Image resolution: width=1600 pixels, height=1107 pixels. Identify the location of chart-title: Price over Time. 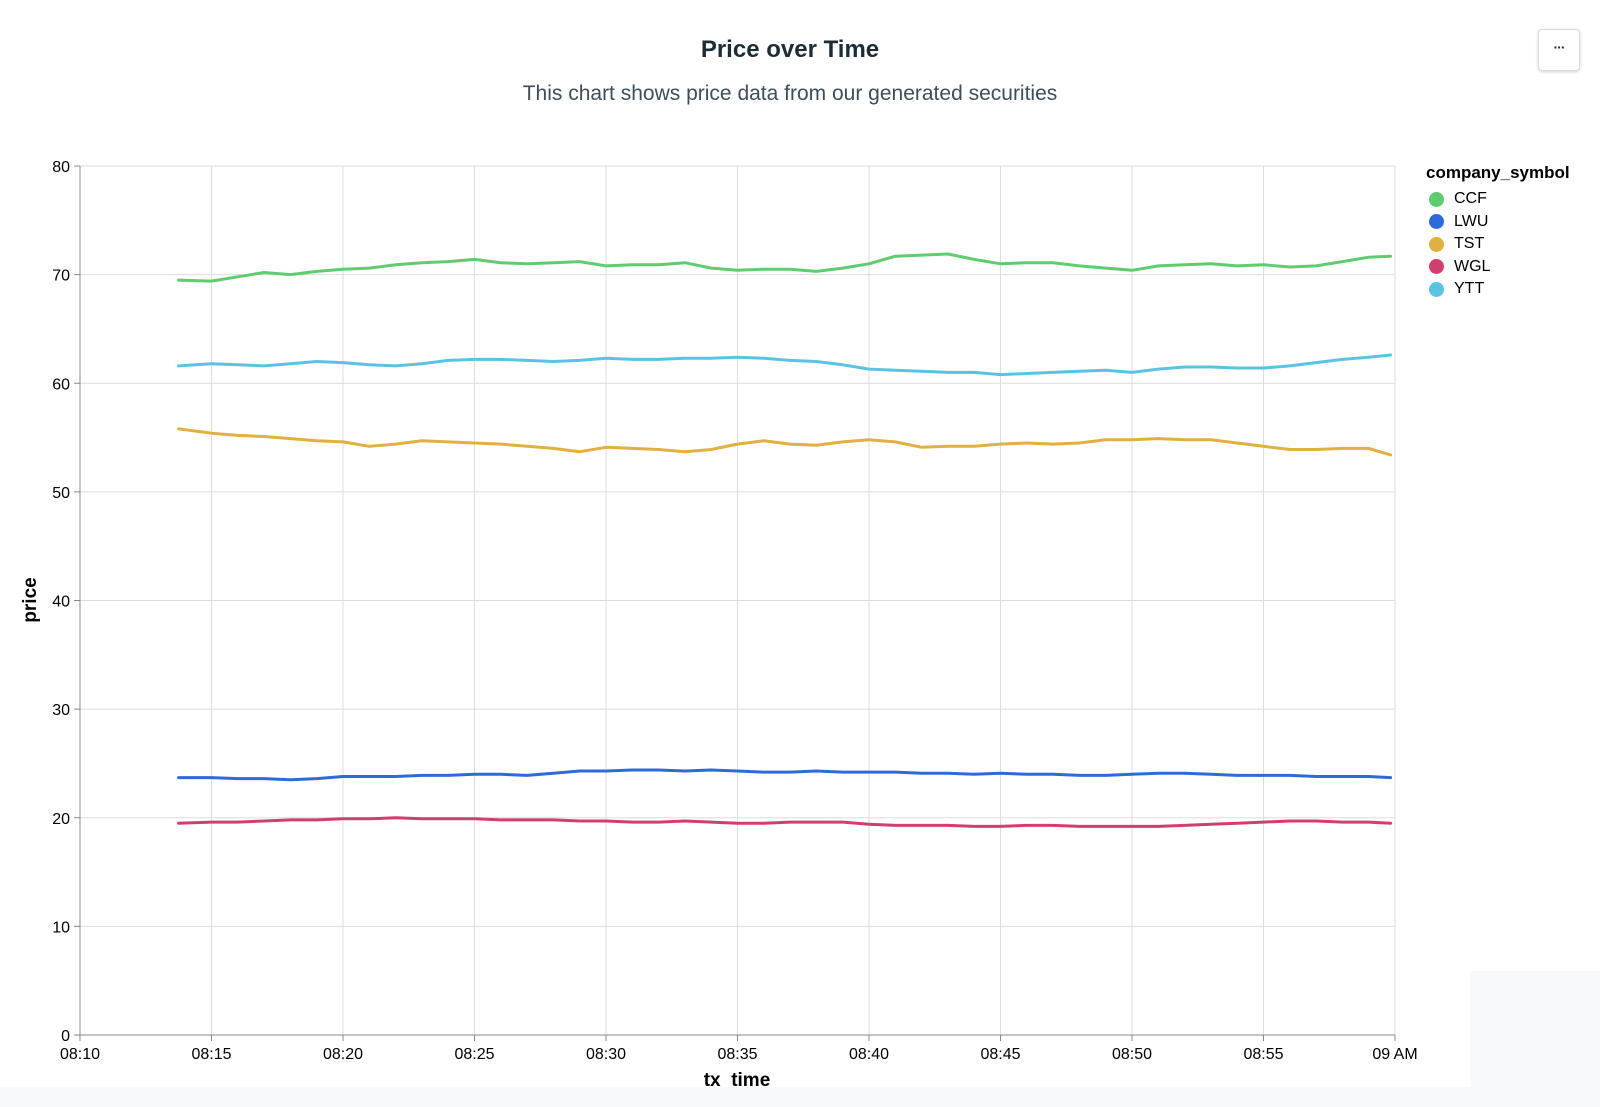
(790, 49).